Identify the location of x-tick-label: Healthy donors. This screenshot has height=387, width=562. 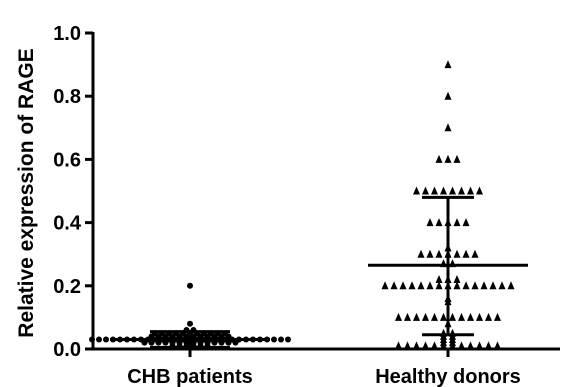
(448, 376).